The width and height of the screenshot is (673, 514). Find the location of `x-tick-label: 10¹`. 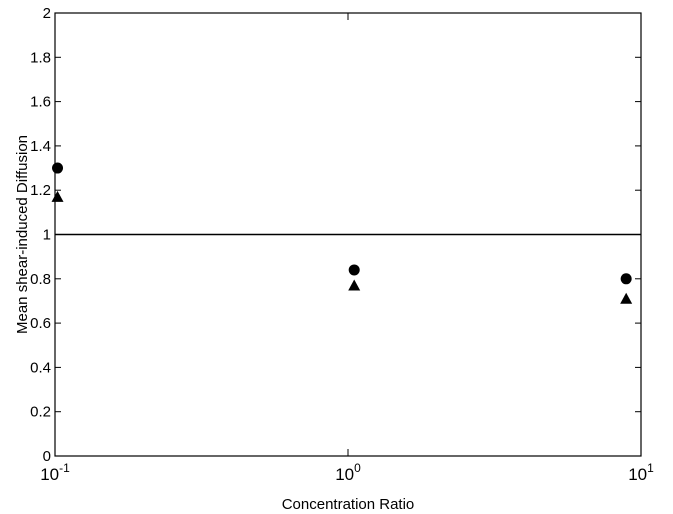

x-tick-label: 10¹ is located at coordinates (641, 472).